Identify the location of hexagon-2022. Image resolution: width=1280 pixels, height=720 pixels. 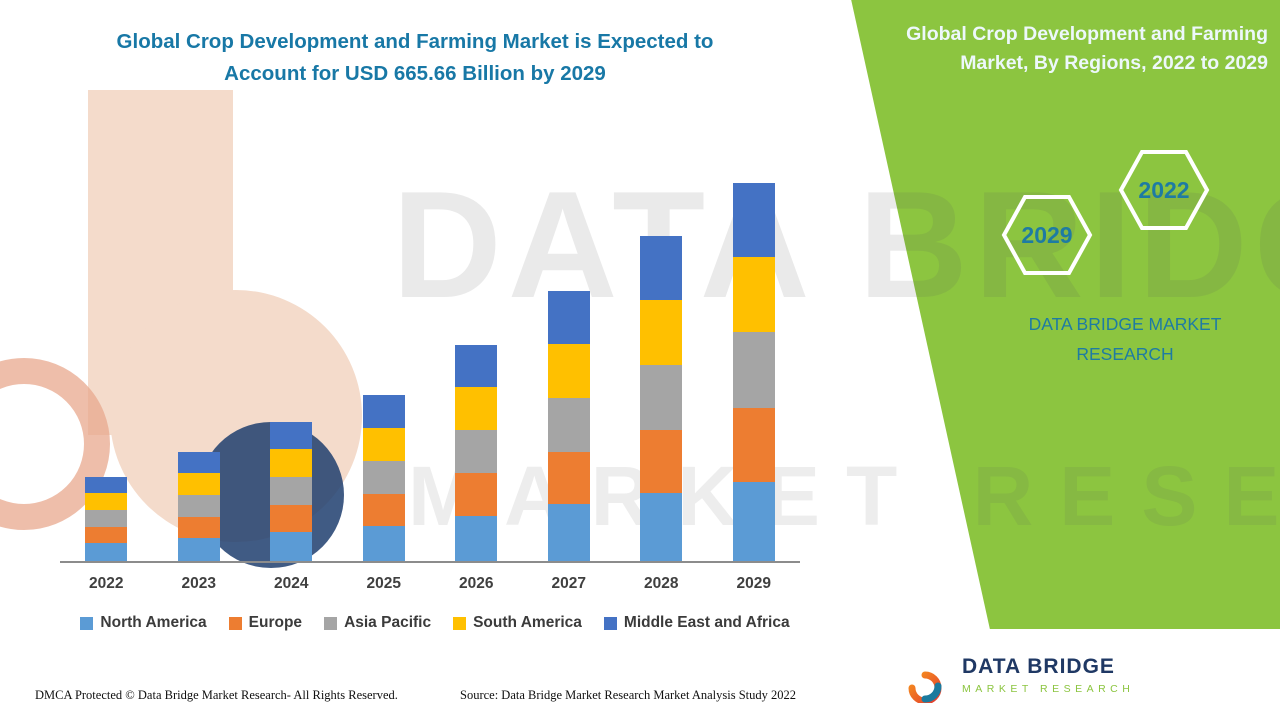
(1164, 190).